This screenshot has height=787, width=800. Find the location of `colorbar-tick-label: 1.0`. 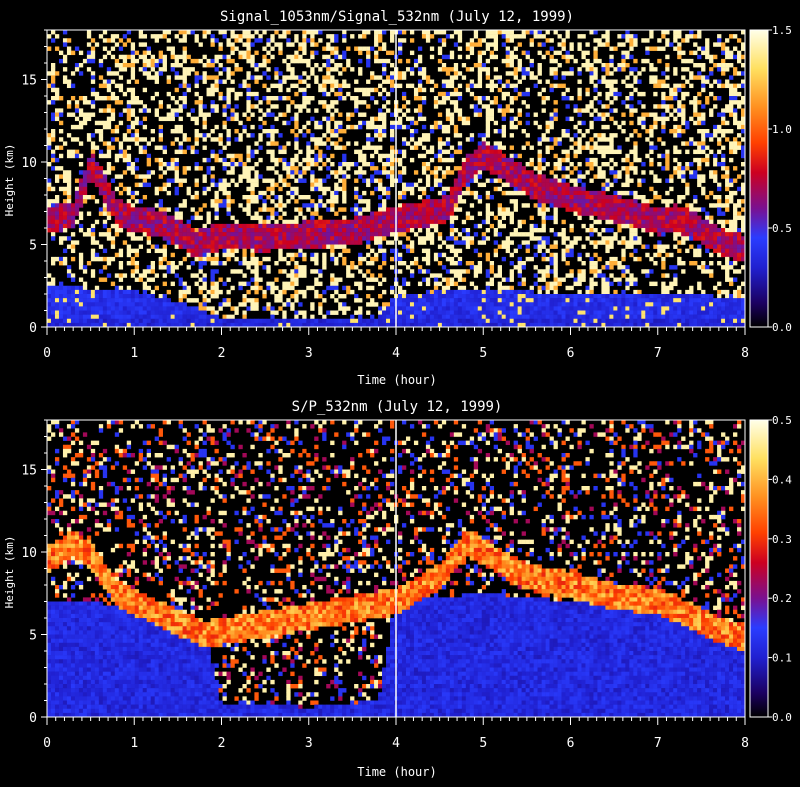

colorbar-tick-label: 1.0 is located at coordinates (782, 129).